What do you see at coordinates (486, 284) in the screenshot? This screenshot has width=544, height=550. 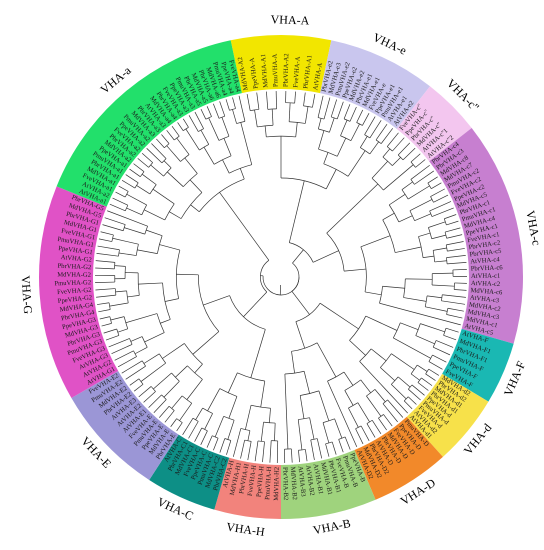 I see `leaf-label: AtVHA-c2` at bounding box center [486, 284].